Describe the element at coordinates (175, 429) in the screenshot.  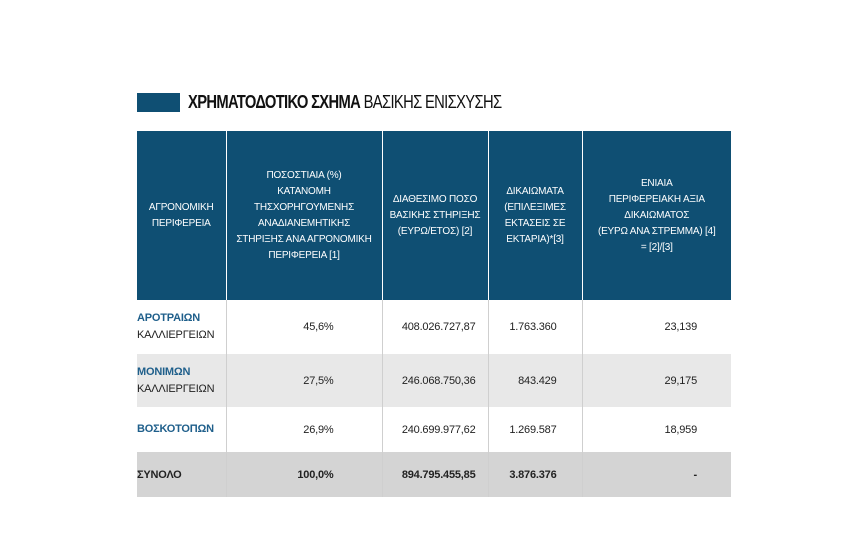
I see `region-name: ΒΟΣΚΟΤΟΠΩΝ` at that location.